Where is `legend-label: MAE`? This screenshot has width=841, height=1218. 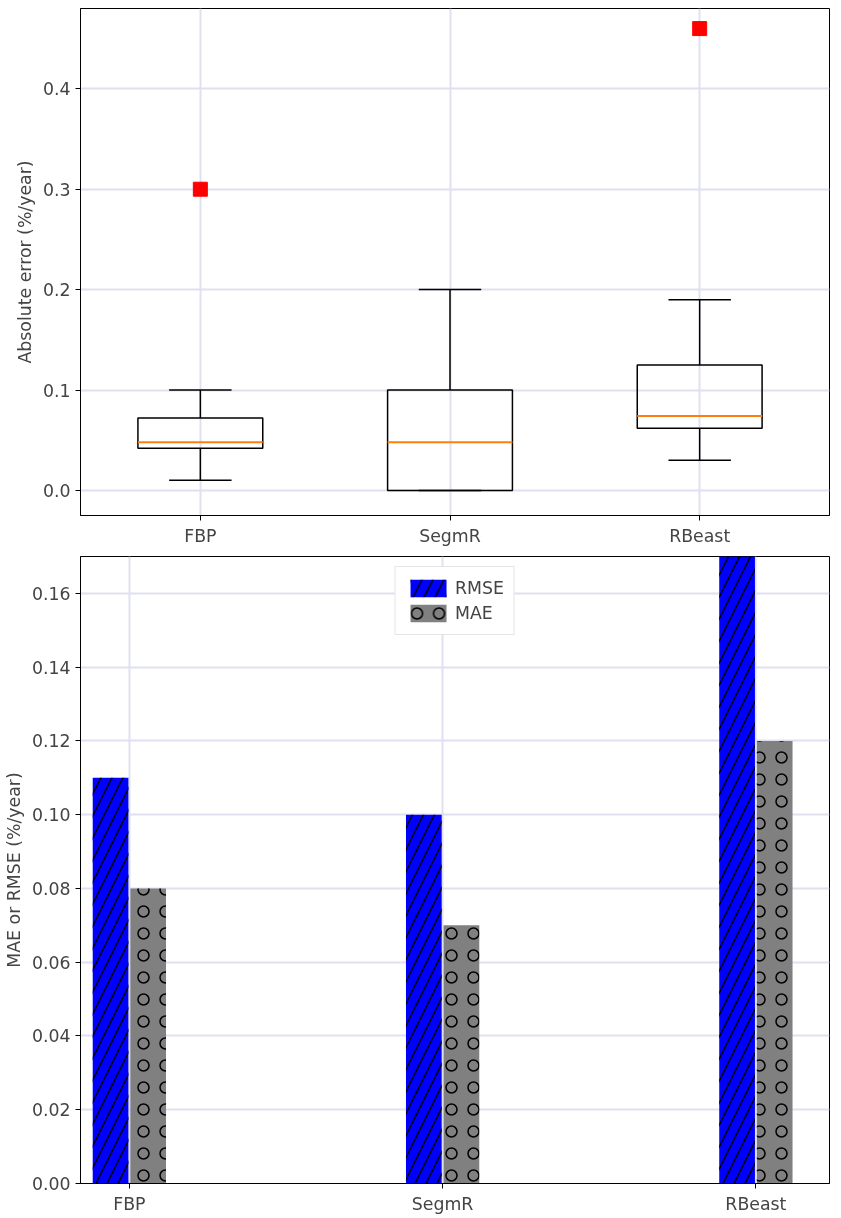
legend-label: MAE is located at coordinates (474, 613).